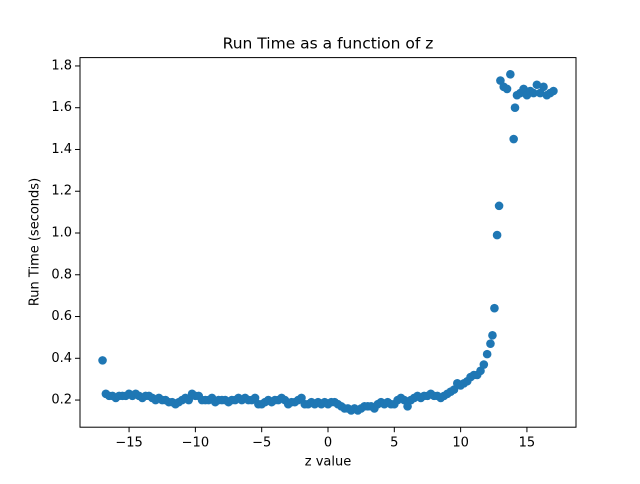  I want to click on x-tick-label: −15, so click(128, 443).